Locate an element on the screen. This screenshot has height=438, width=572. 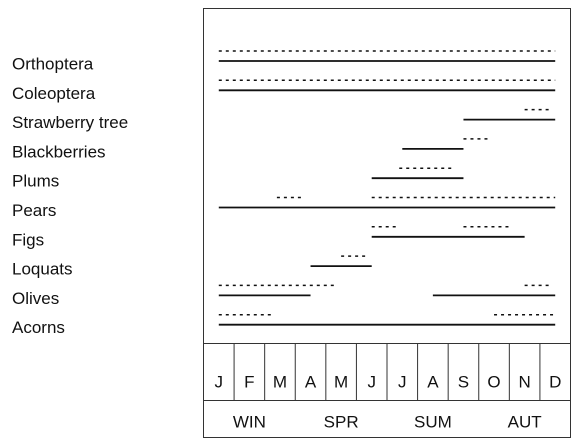
row-label: Plums is located at coordinates (35, 181).